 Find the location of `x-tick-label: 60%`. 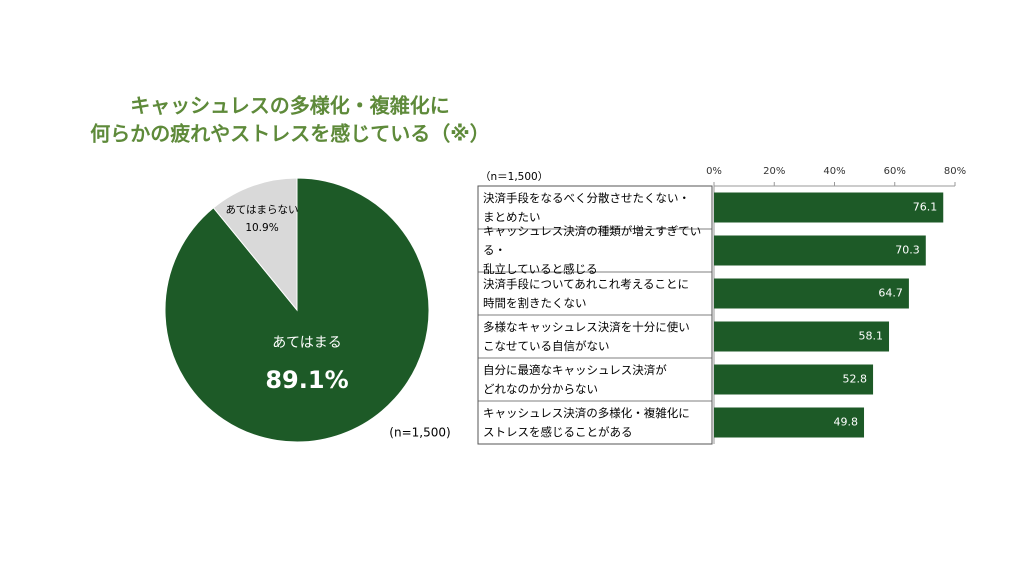

x-tick-label: 60% is located at coordinates (895, 171).